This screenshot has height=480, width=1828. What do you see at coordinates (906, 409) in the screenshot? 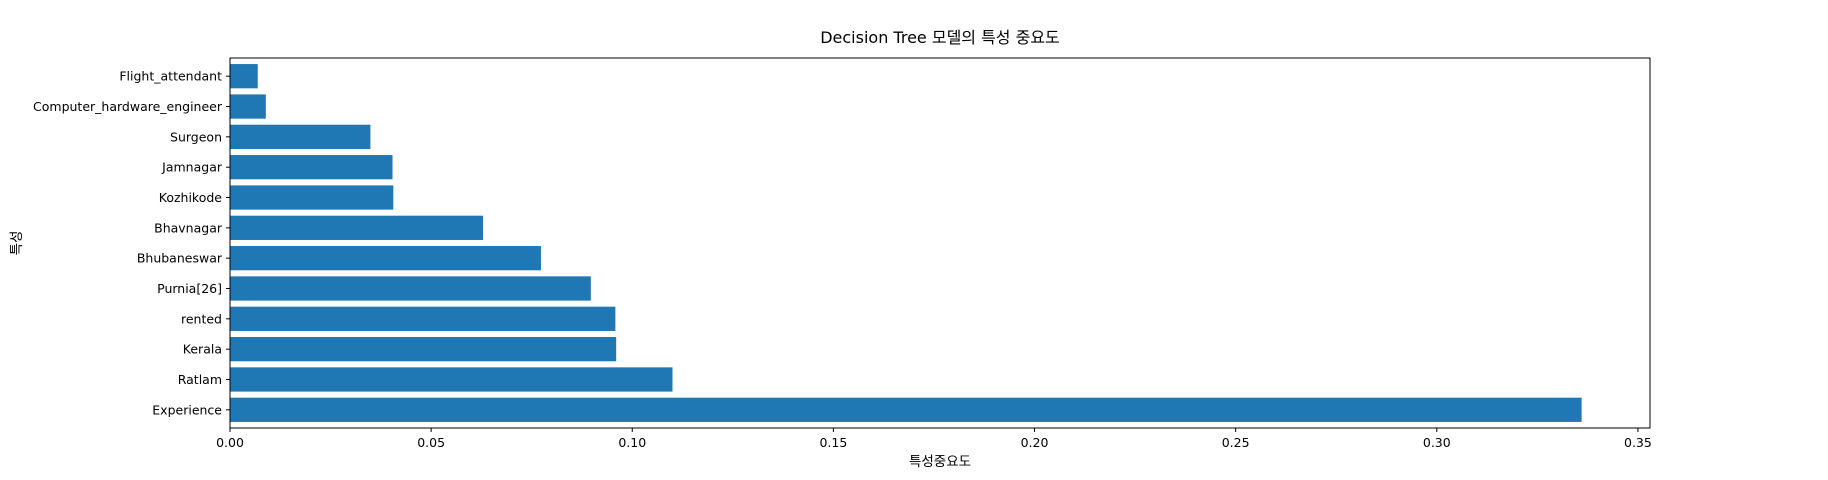
I see `bar-experience` at bounding box center [906, 409].